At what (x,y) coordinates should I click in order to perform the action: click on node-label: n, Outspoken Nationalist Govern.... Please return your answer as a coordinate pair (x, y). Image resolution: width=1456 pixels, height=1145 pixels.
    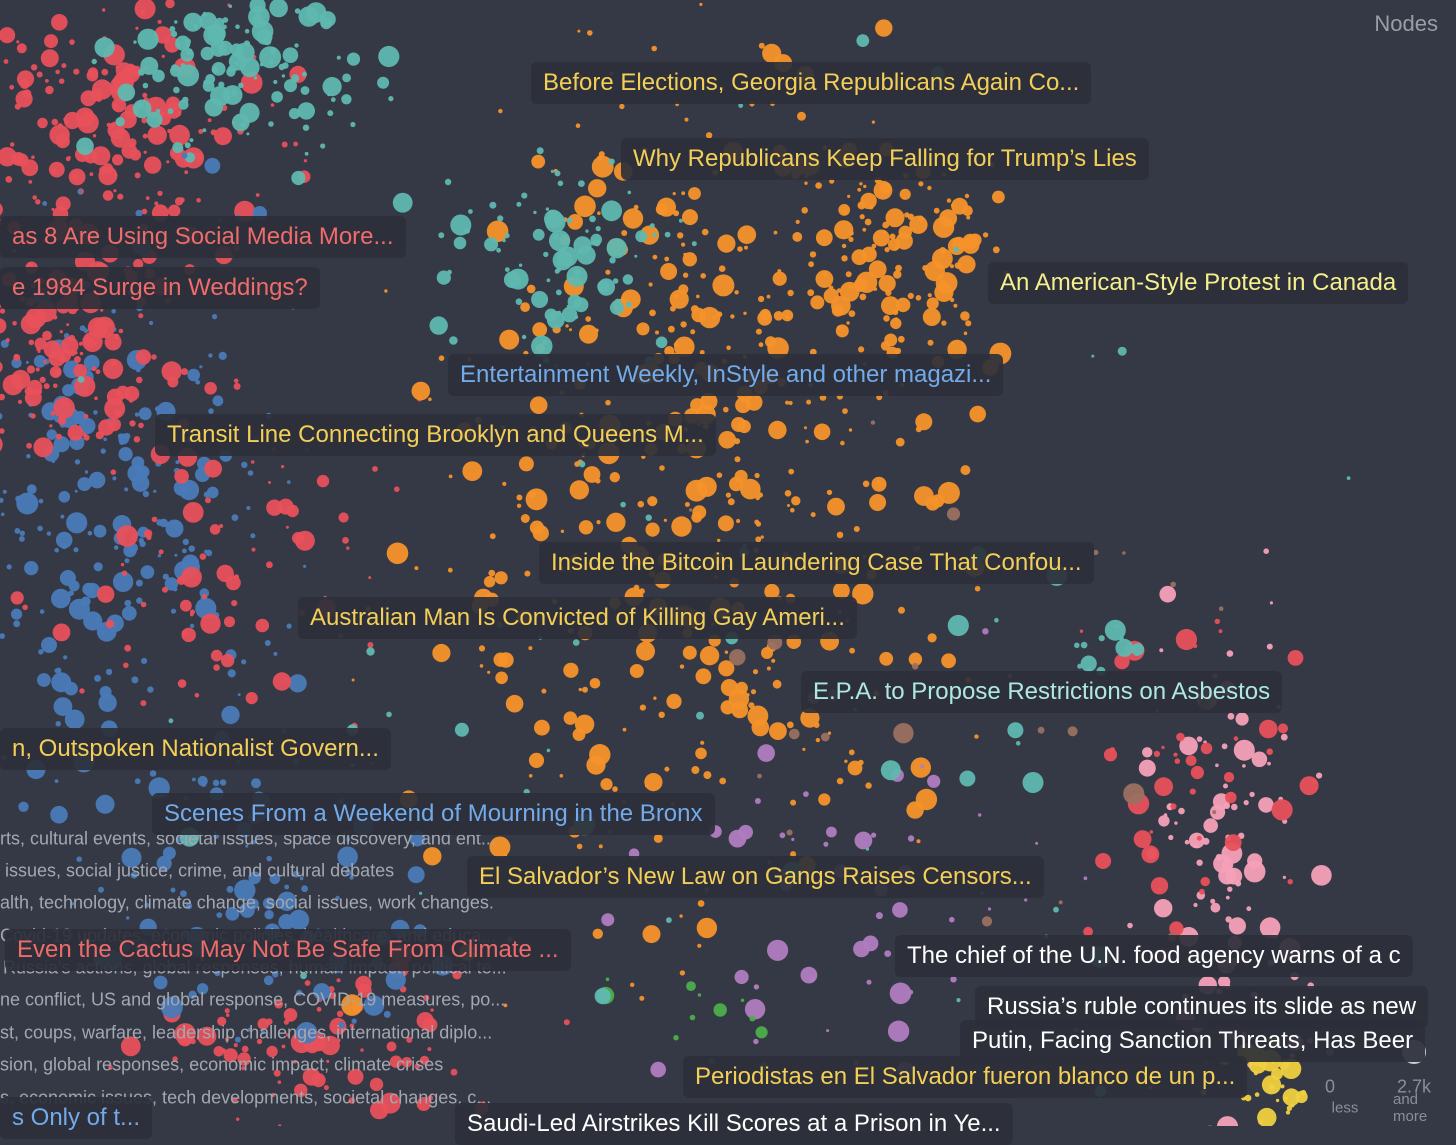
    Looking at the image, I should click on (195, 749).